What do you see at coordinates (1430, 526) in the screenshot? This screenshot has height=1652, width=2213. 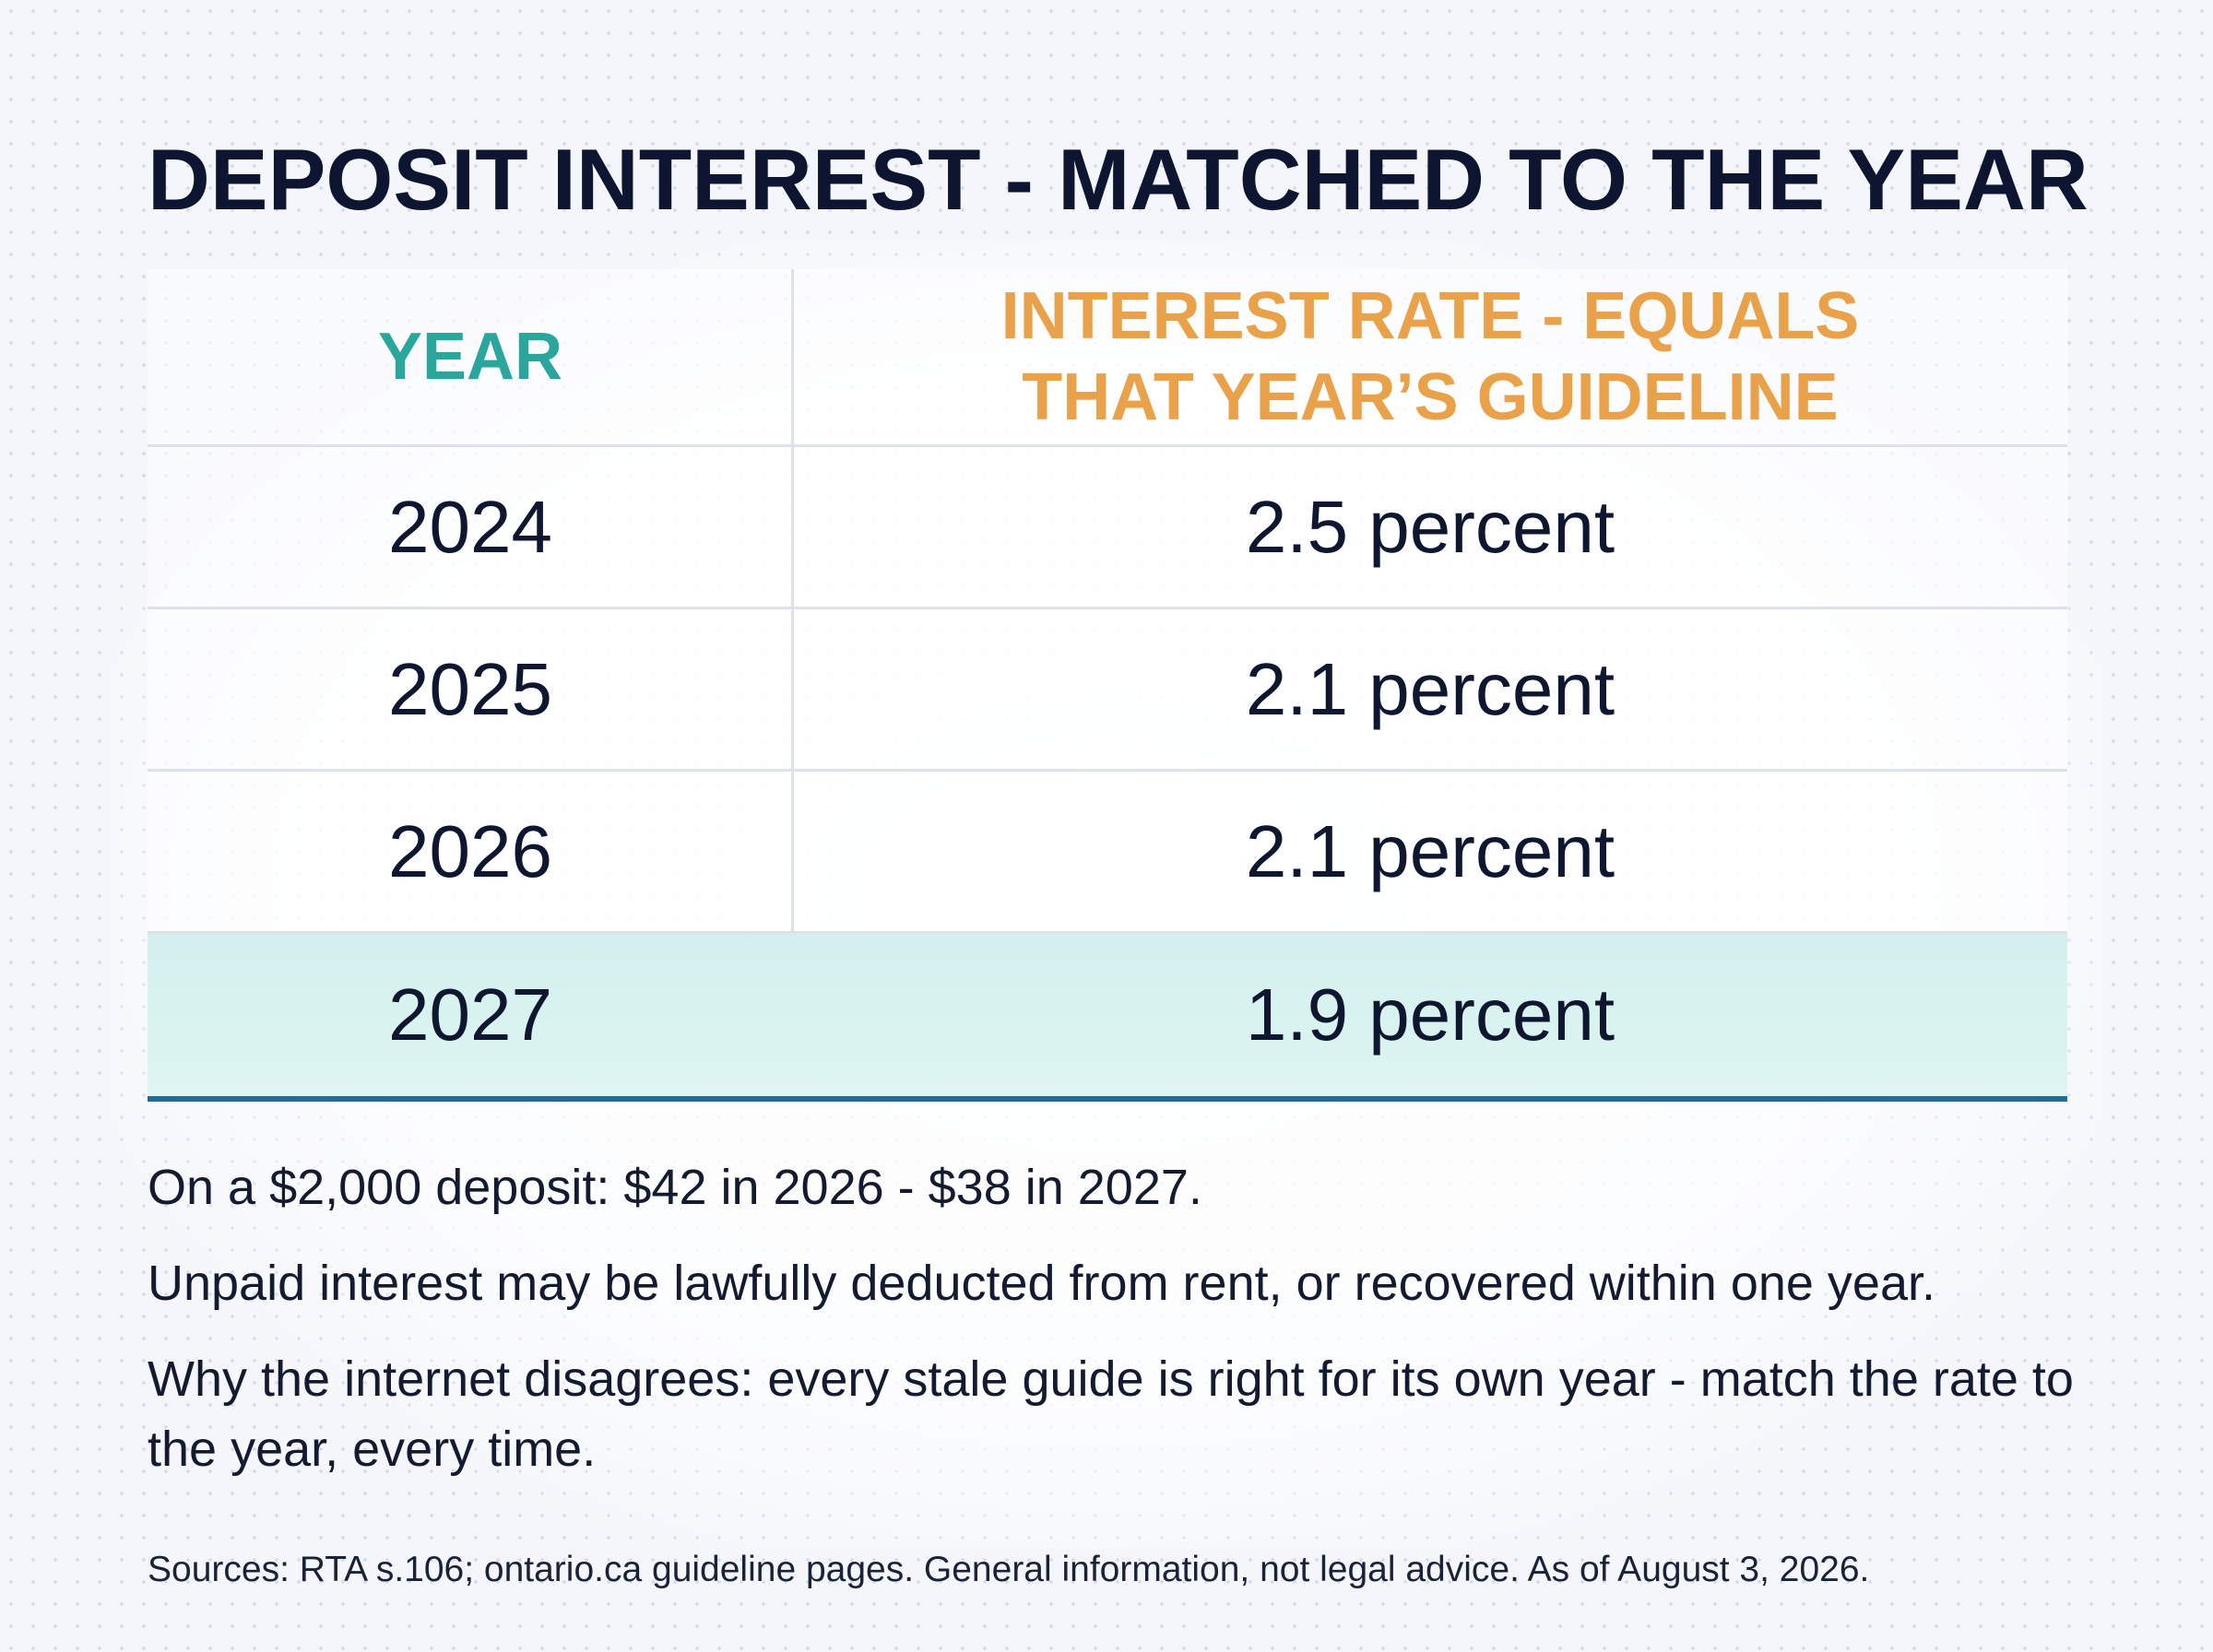 I see `rate-cell: 2.5 percent` at bounding box center [1430, 526].